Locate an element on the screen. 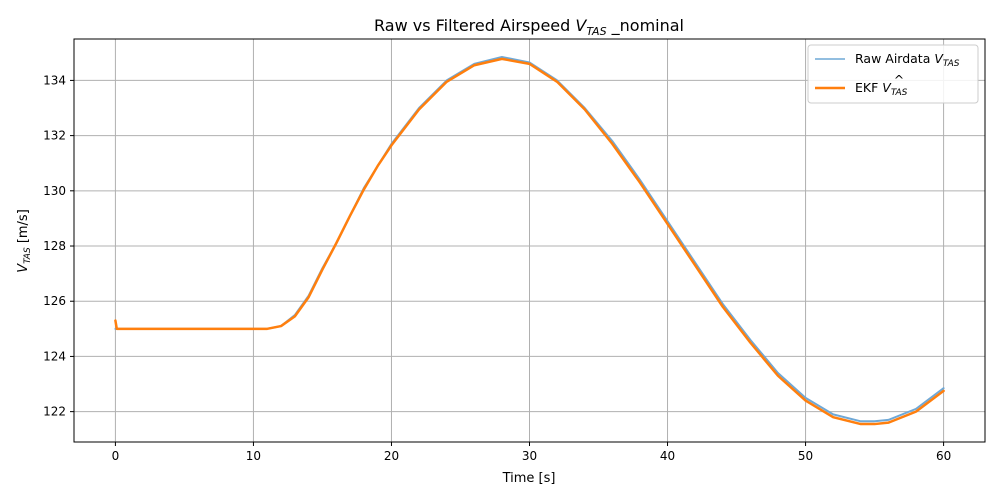 This screenshot has width=1000, height=500. x-axis-ticks: 0 10 20 30 40 50 60 is located at coordinates (531, 452).